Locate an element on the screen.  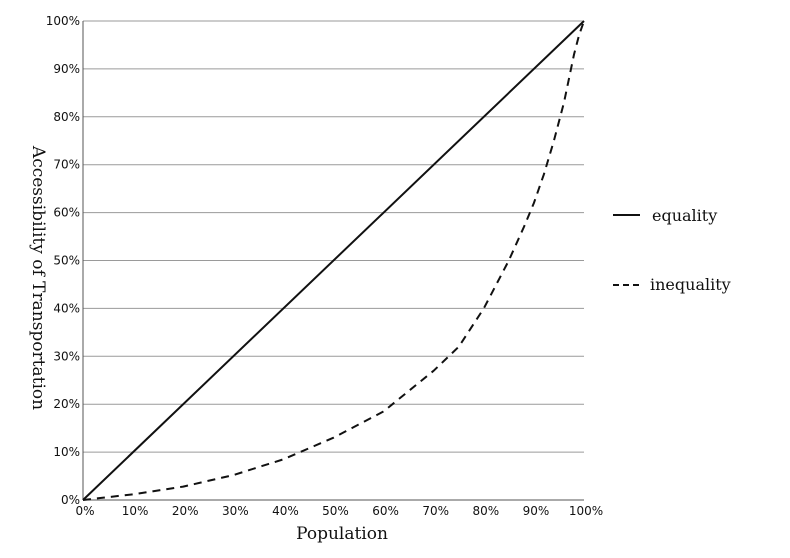
y-tick-labels: 0% 10% 20% 30% 40% 50% 60% 70% 80% 90% 100% is located at coordinates (63, 260).